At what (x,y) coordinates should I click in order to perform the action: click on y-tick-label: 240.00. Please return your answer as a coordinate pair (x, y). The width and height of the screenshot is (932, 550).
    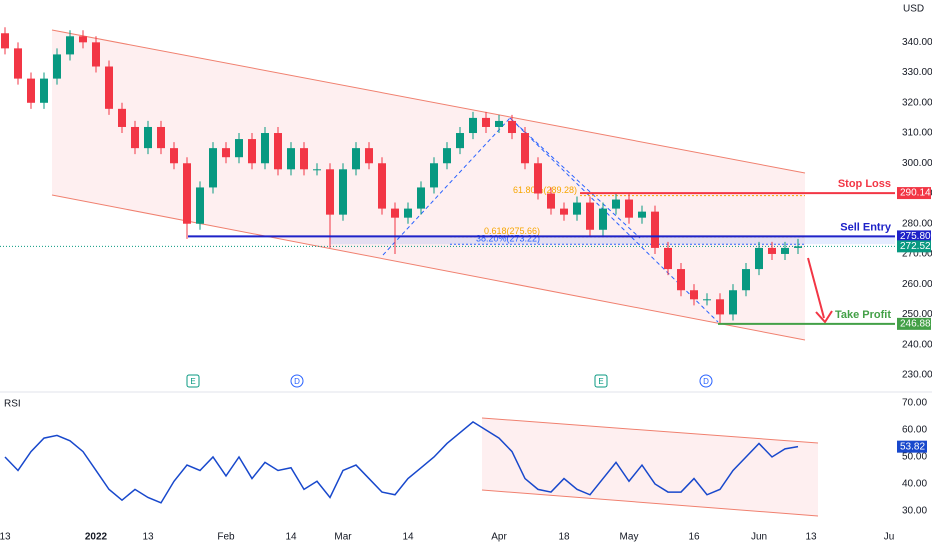
    Looking at the image, I should click on (917, 344).